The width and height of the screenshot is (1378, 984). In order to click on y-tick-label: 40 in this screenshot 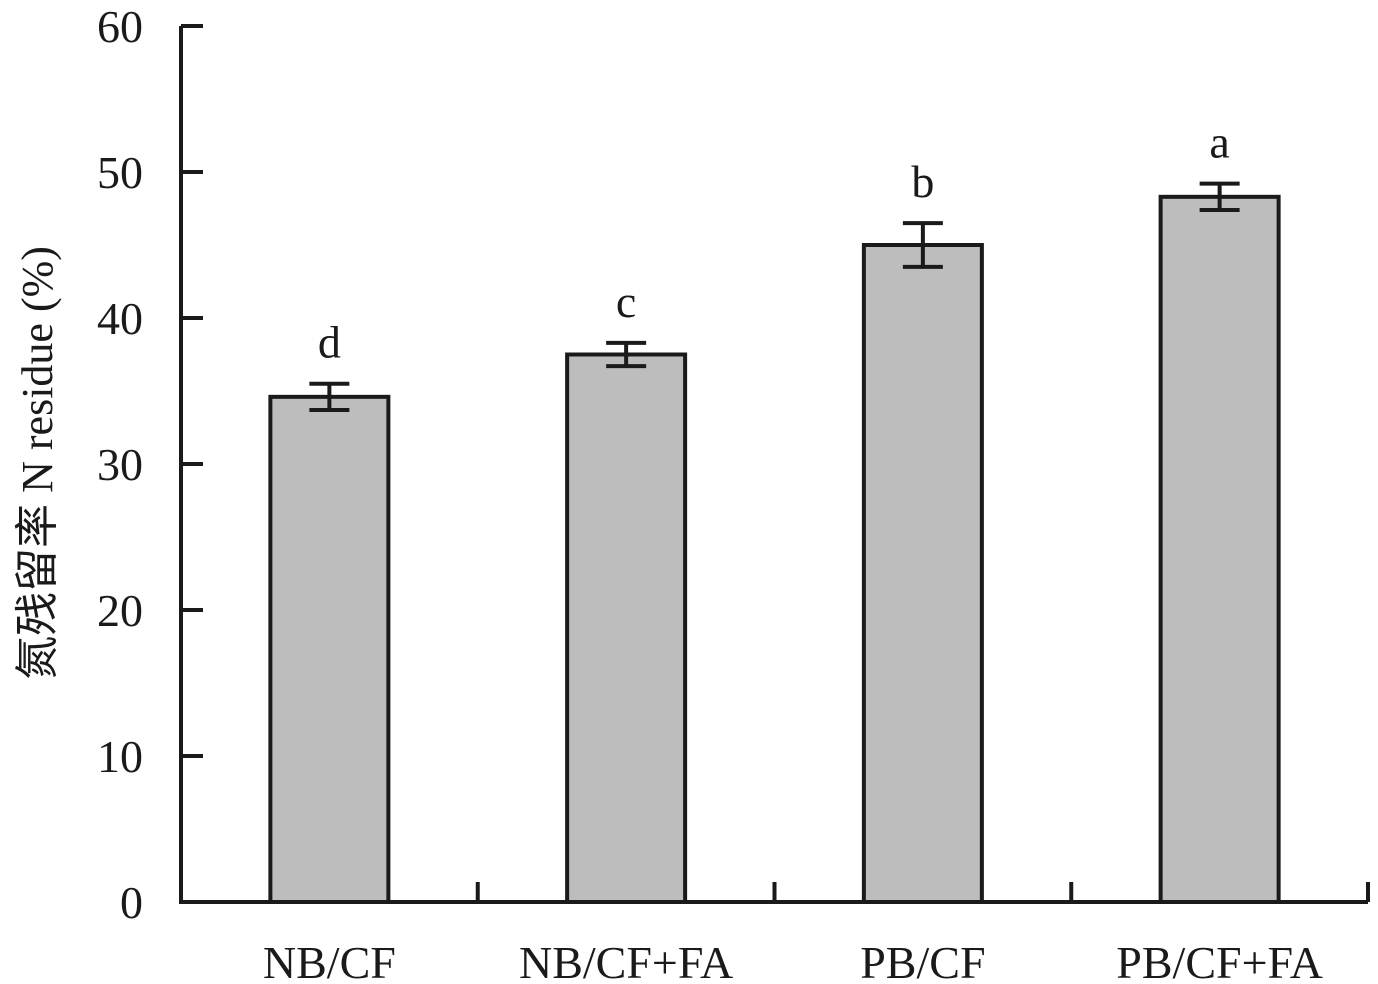, I will do `click(120, 318)`.